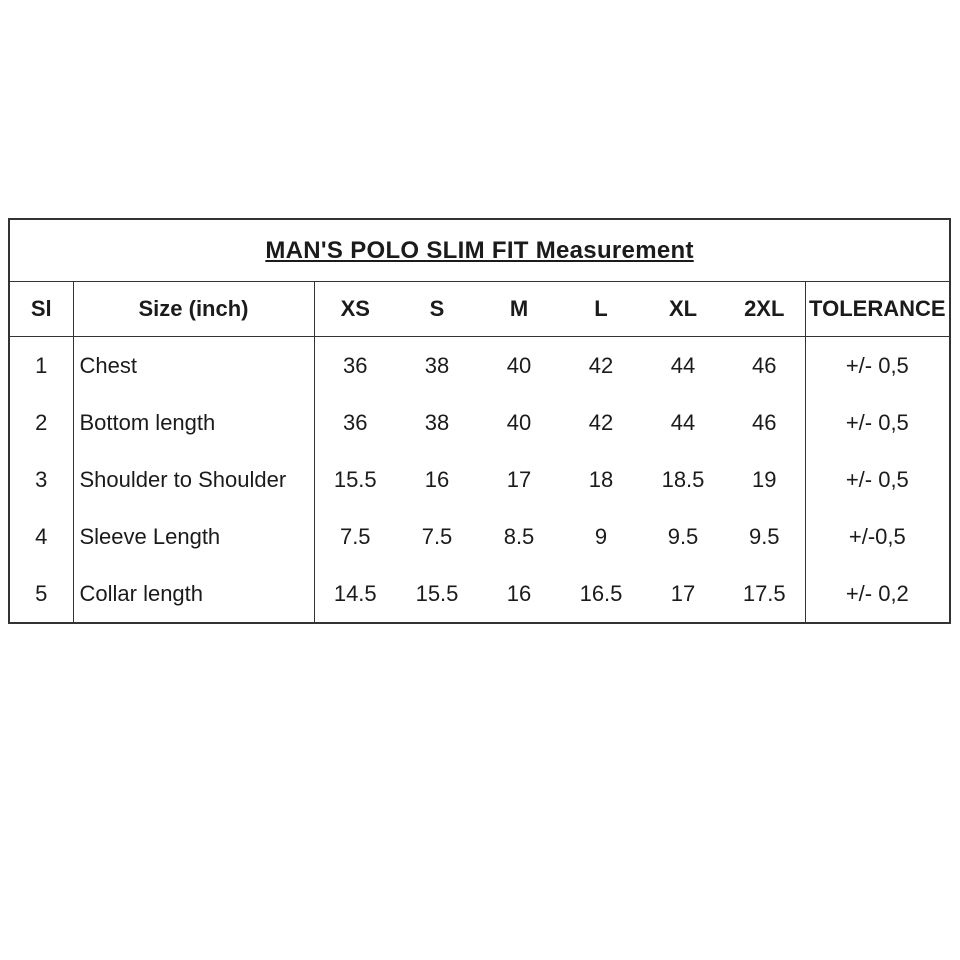  I want to click on column-header-xl: XL, so click(683, 309).